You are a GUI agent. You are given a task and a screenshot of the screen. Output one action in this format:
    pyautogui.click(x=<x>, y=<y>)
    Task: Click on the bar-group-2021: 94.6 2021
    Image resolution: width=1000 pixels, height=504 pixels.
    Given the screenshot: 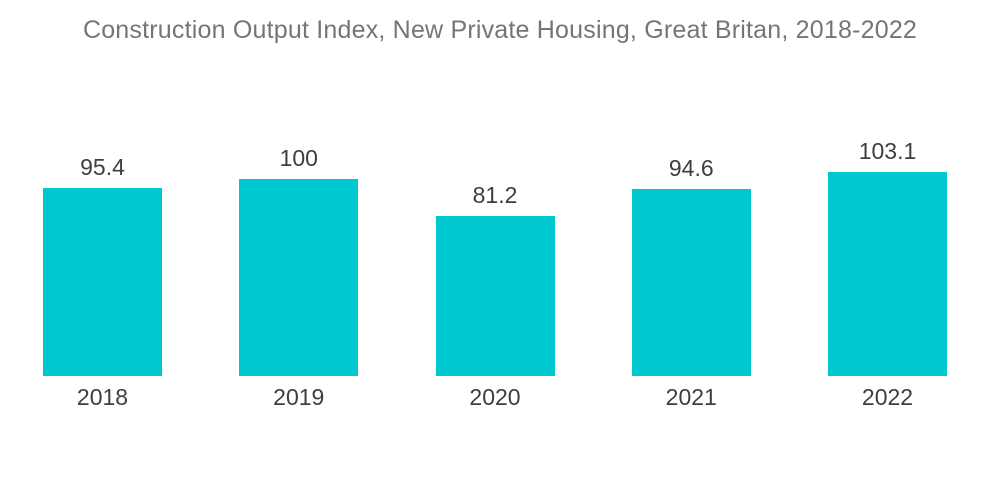 What is the action you would take?
    pyautogui.click(x=691, y=204)
    